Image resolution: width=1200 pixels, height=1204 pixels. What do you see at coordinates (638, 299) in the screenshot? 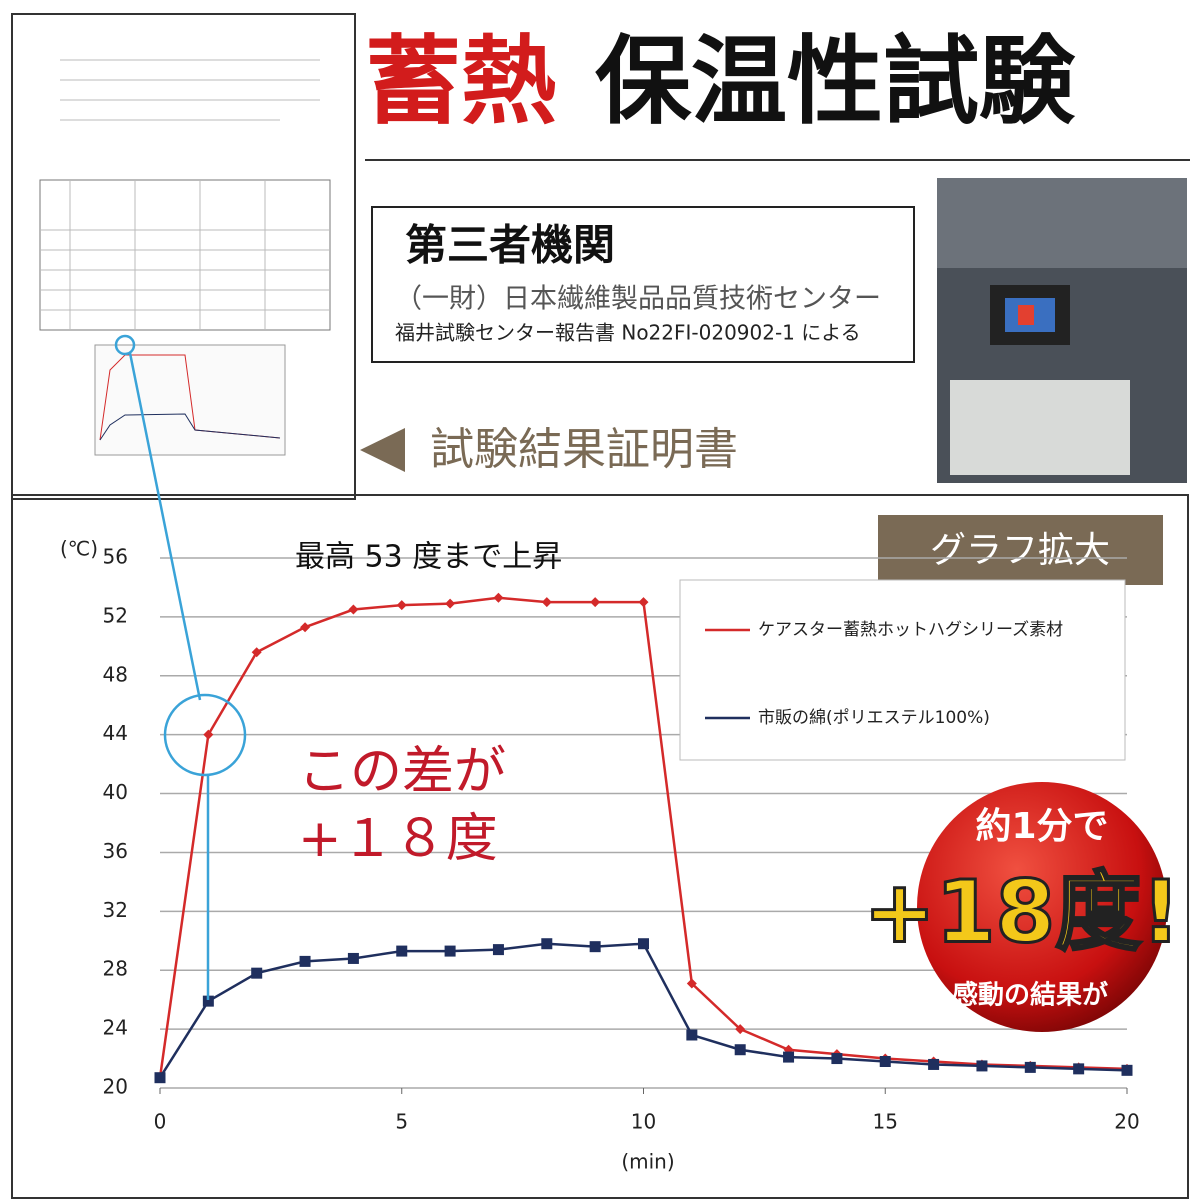
I see `agency-name: （一財）日本繊維製品品質技術センター` at bounding box center [638, 299].